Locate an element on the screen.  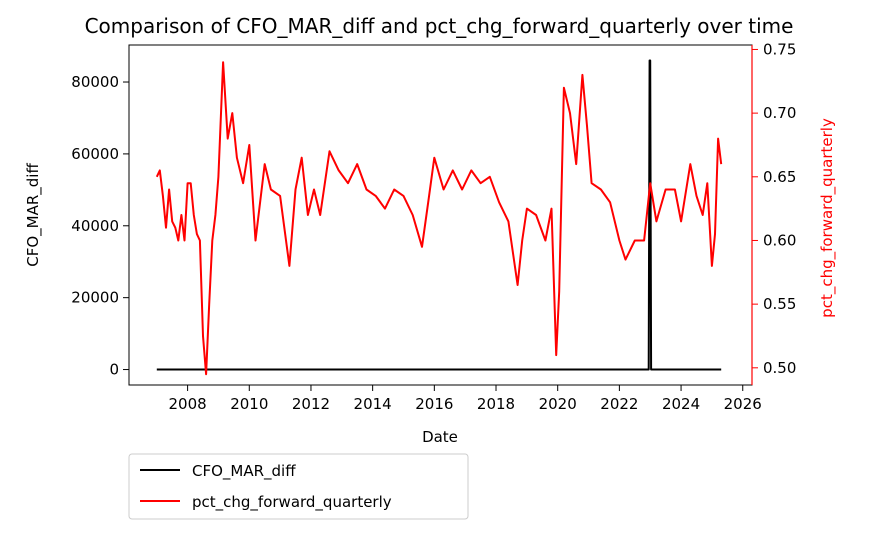
legend: CFO_MAR_diff pct_chg_forward_quarterly is located at coordinates (298, 486).